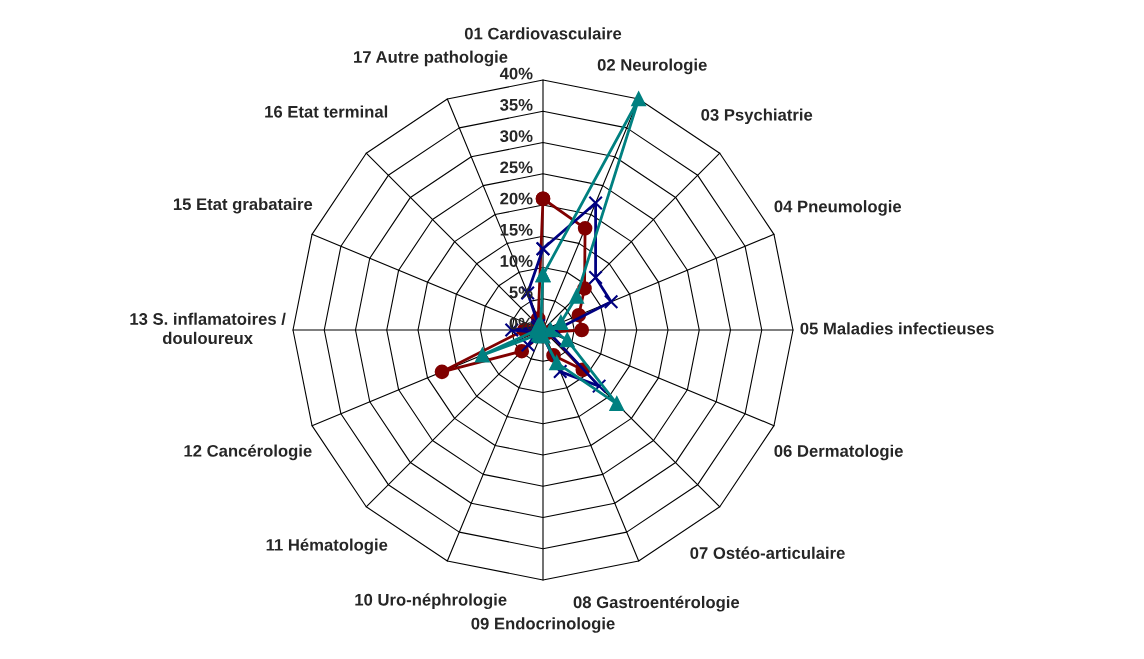 Image resolution: width=1144 pixels, height=659 pixels. What do you see at coordinates (431, 601) in the screenshot?
I see `spoke-label: 10 Uro-néphrologie` at bounding box center [431, 601].